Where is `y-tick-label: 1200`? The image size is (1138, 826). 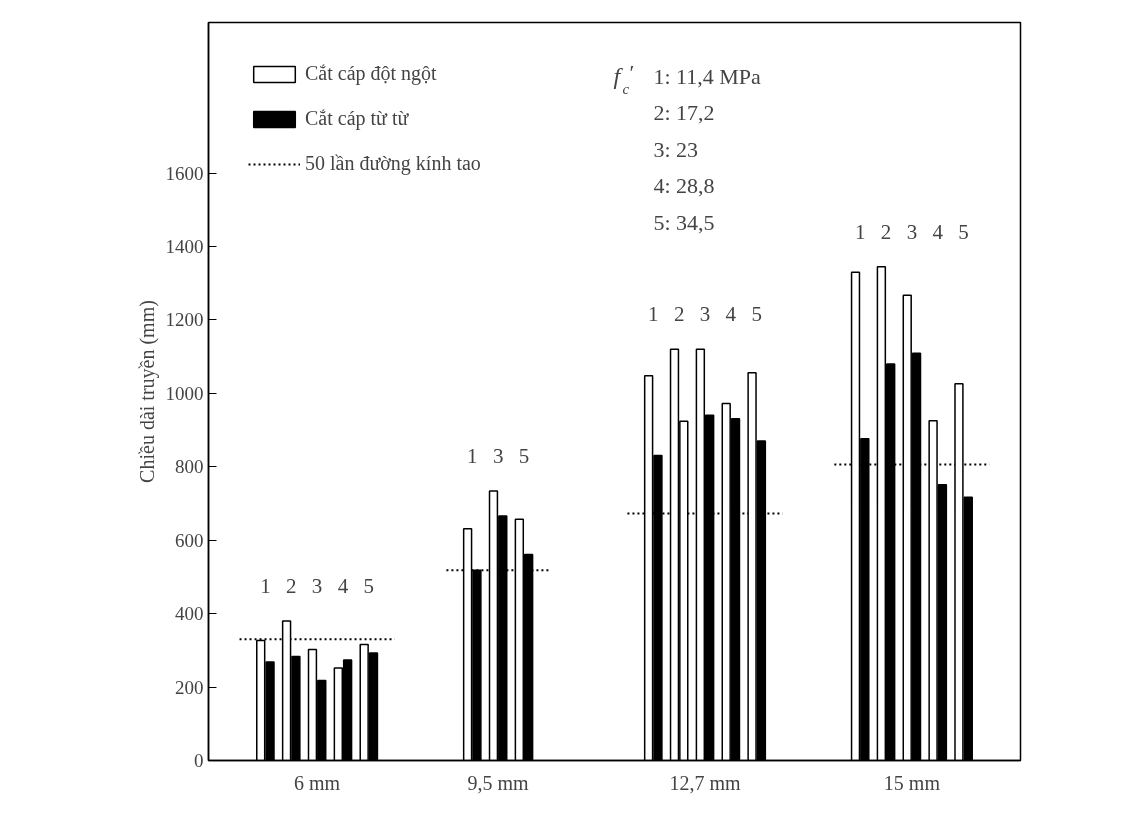 y-tick-label: 1200 is located at coordinates (184, 320).